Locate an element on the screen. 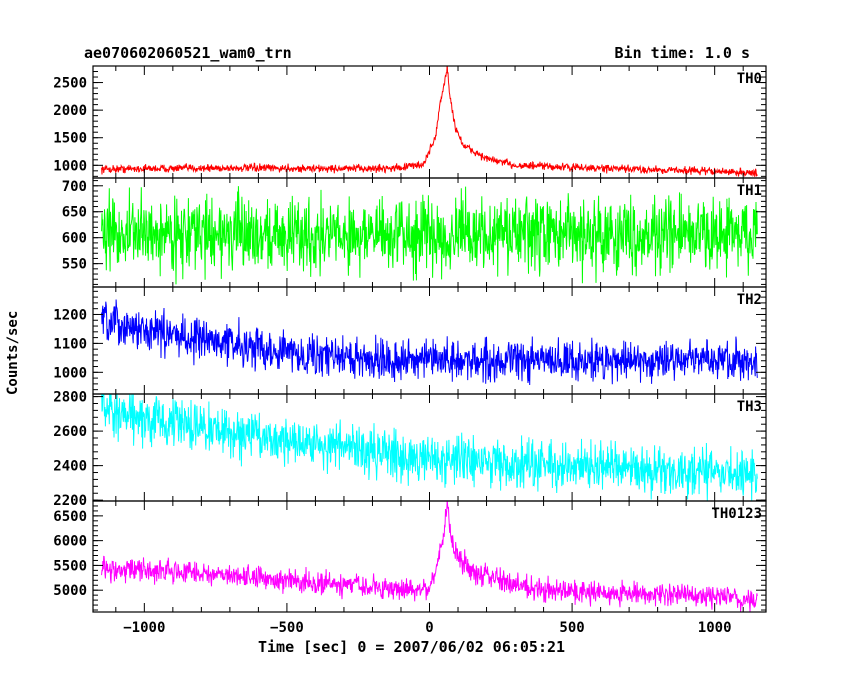  y-tick-label: 1100 is located at coordinates (70, 344).